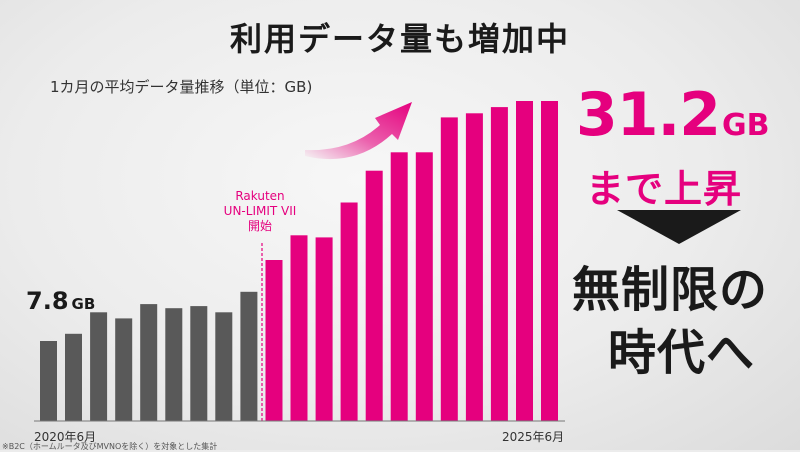 Image resolution: width=800 pixels, height=452 pixels. I want to click on x-axis-end-label: 2025年6月, so click(533, 437).